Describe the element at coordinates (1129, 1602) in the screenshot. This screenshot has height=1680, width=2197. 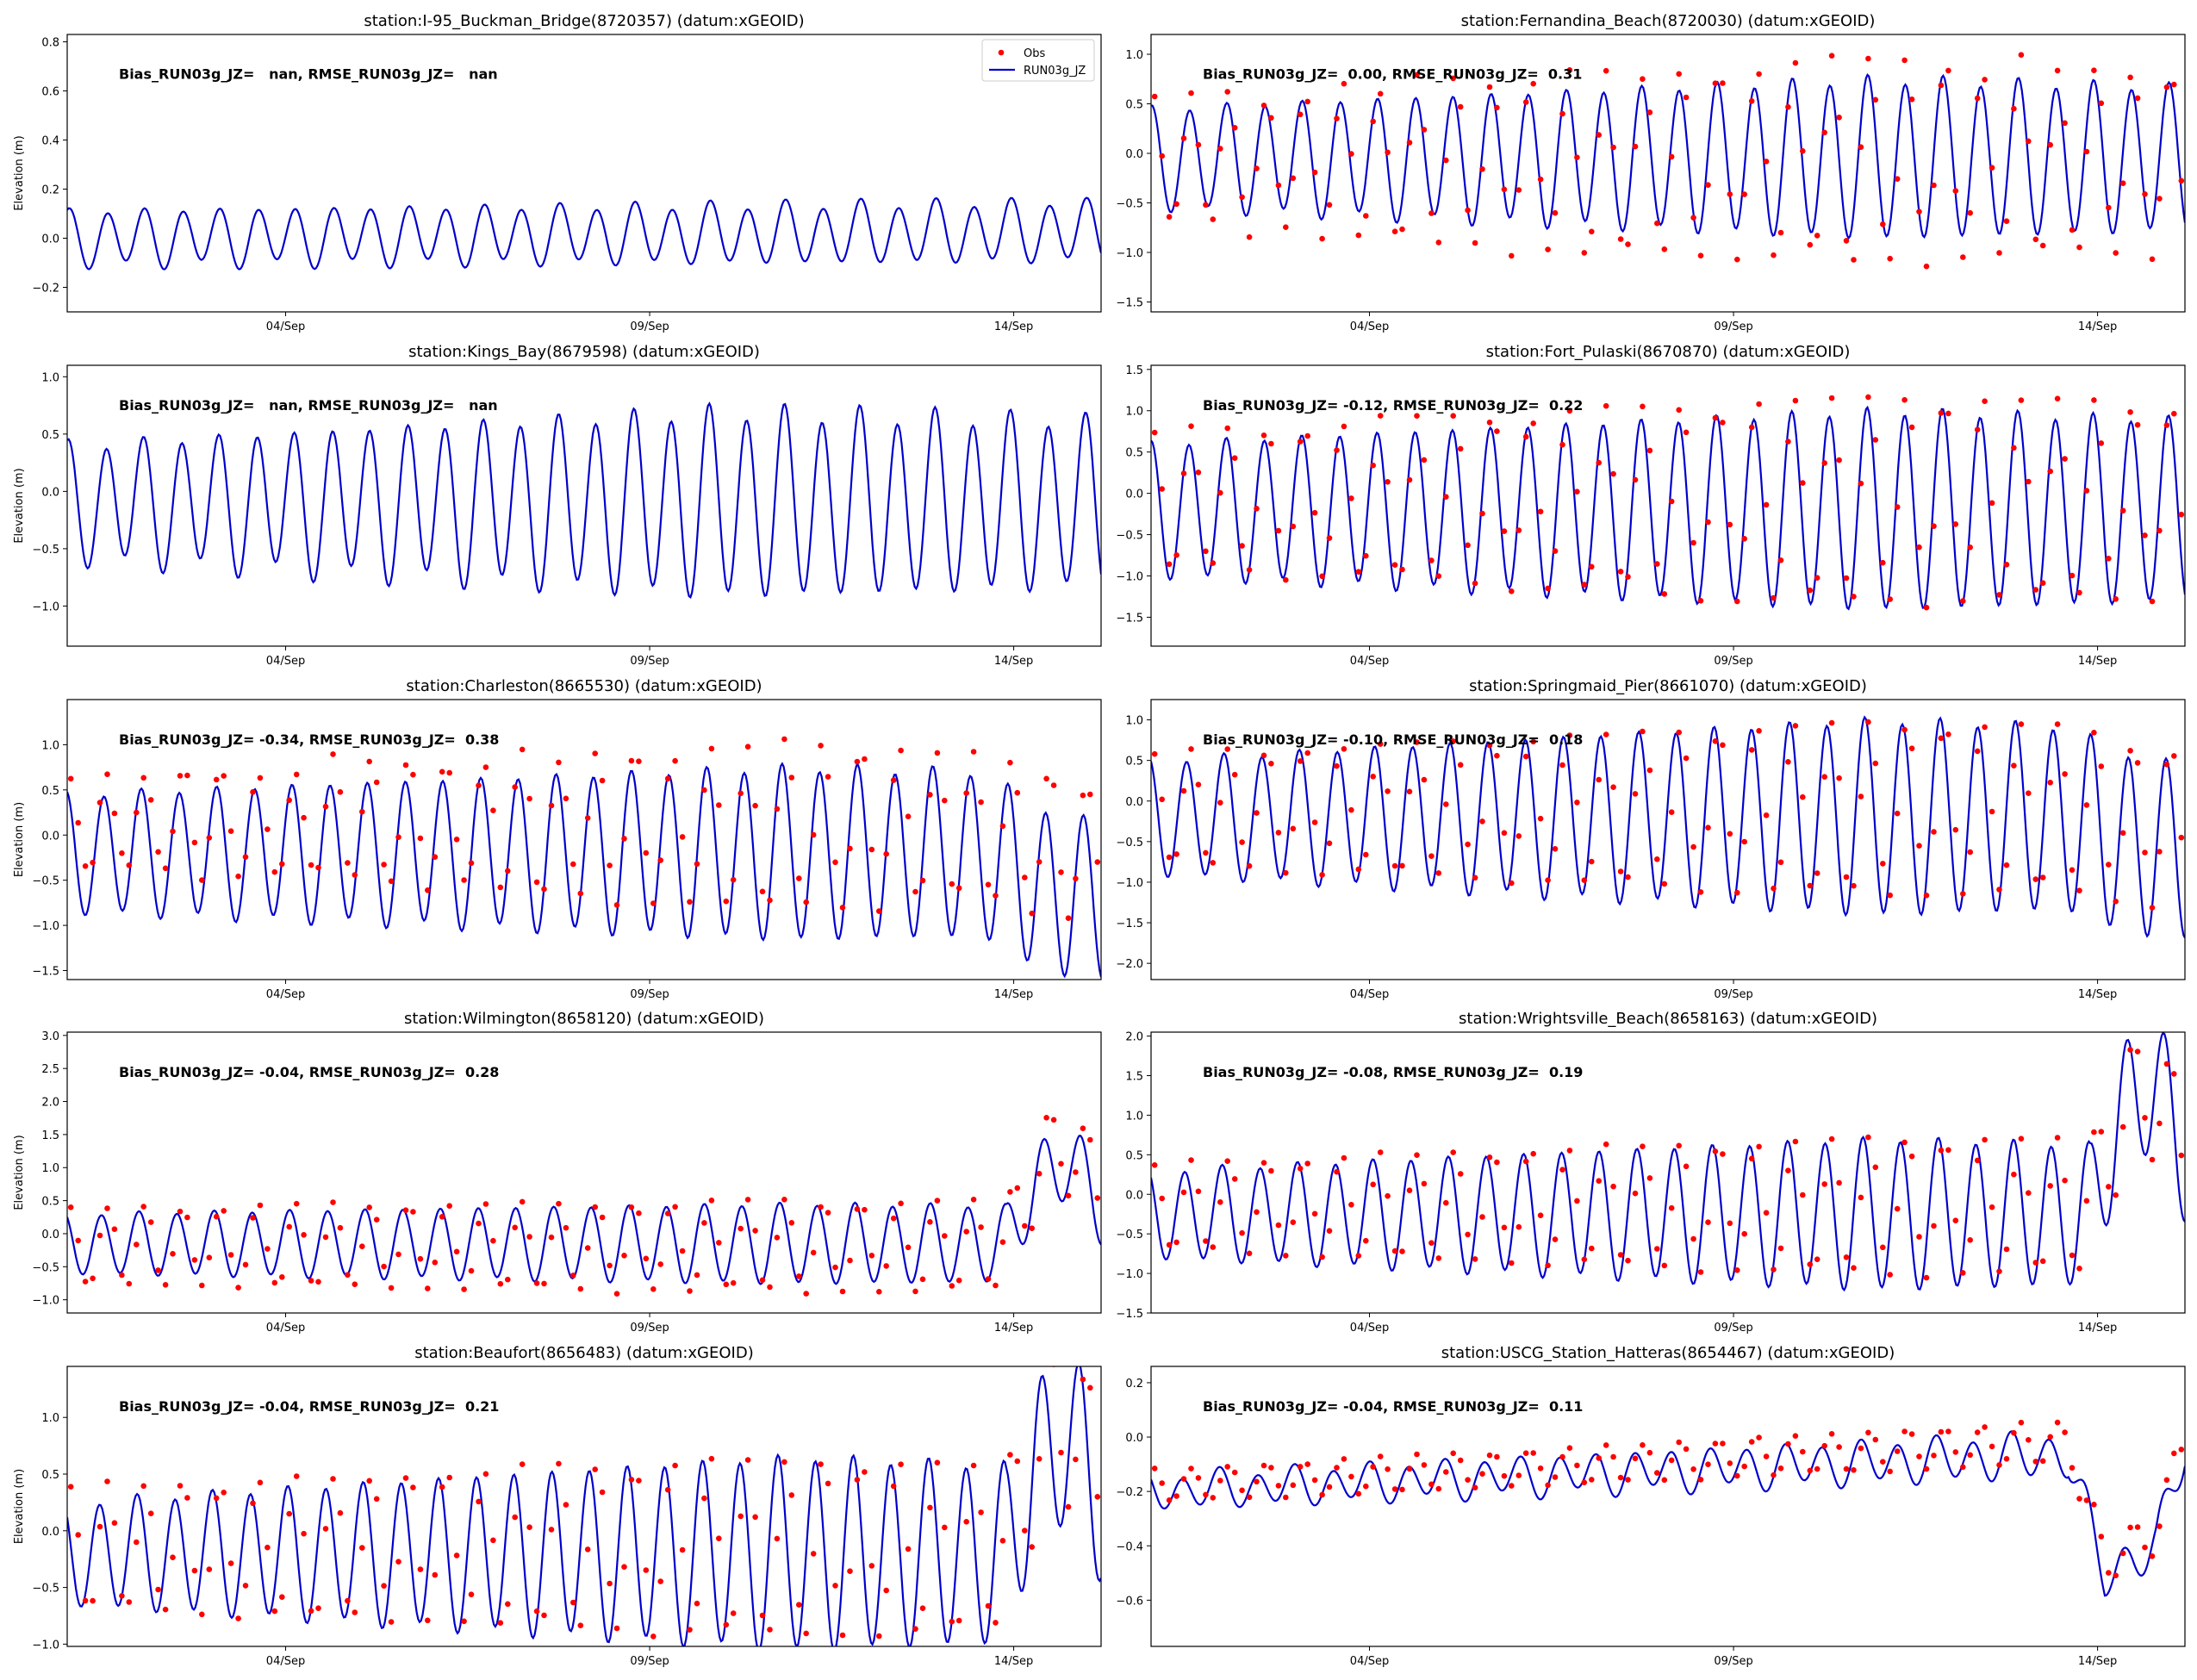
I see `y-tick-label: −0.6` at that location.